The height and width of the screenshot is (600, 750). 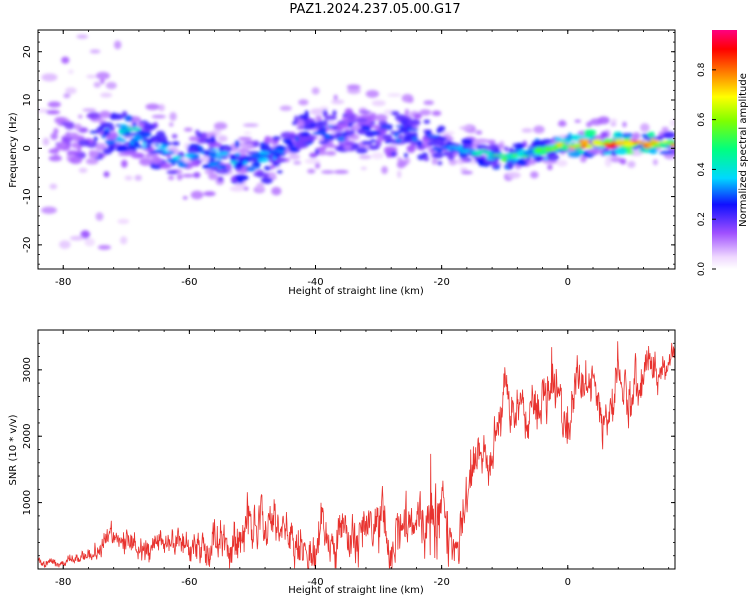 I want to click on tick-label: -60, so click(x=189, y=282).